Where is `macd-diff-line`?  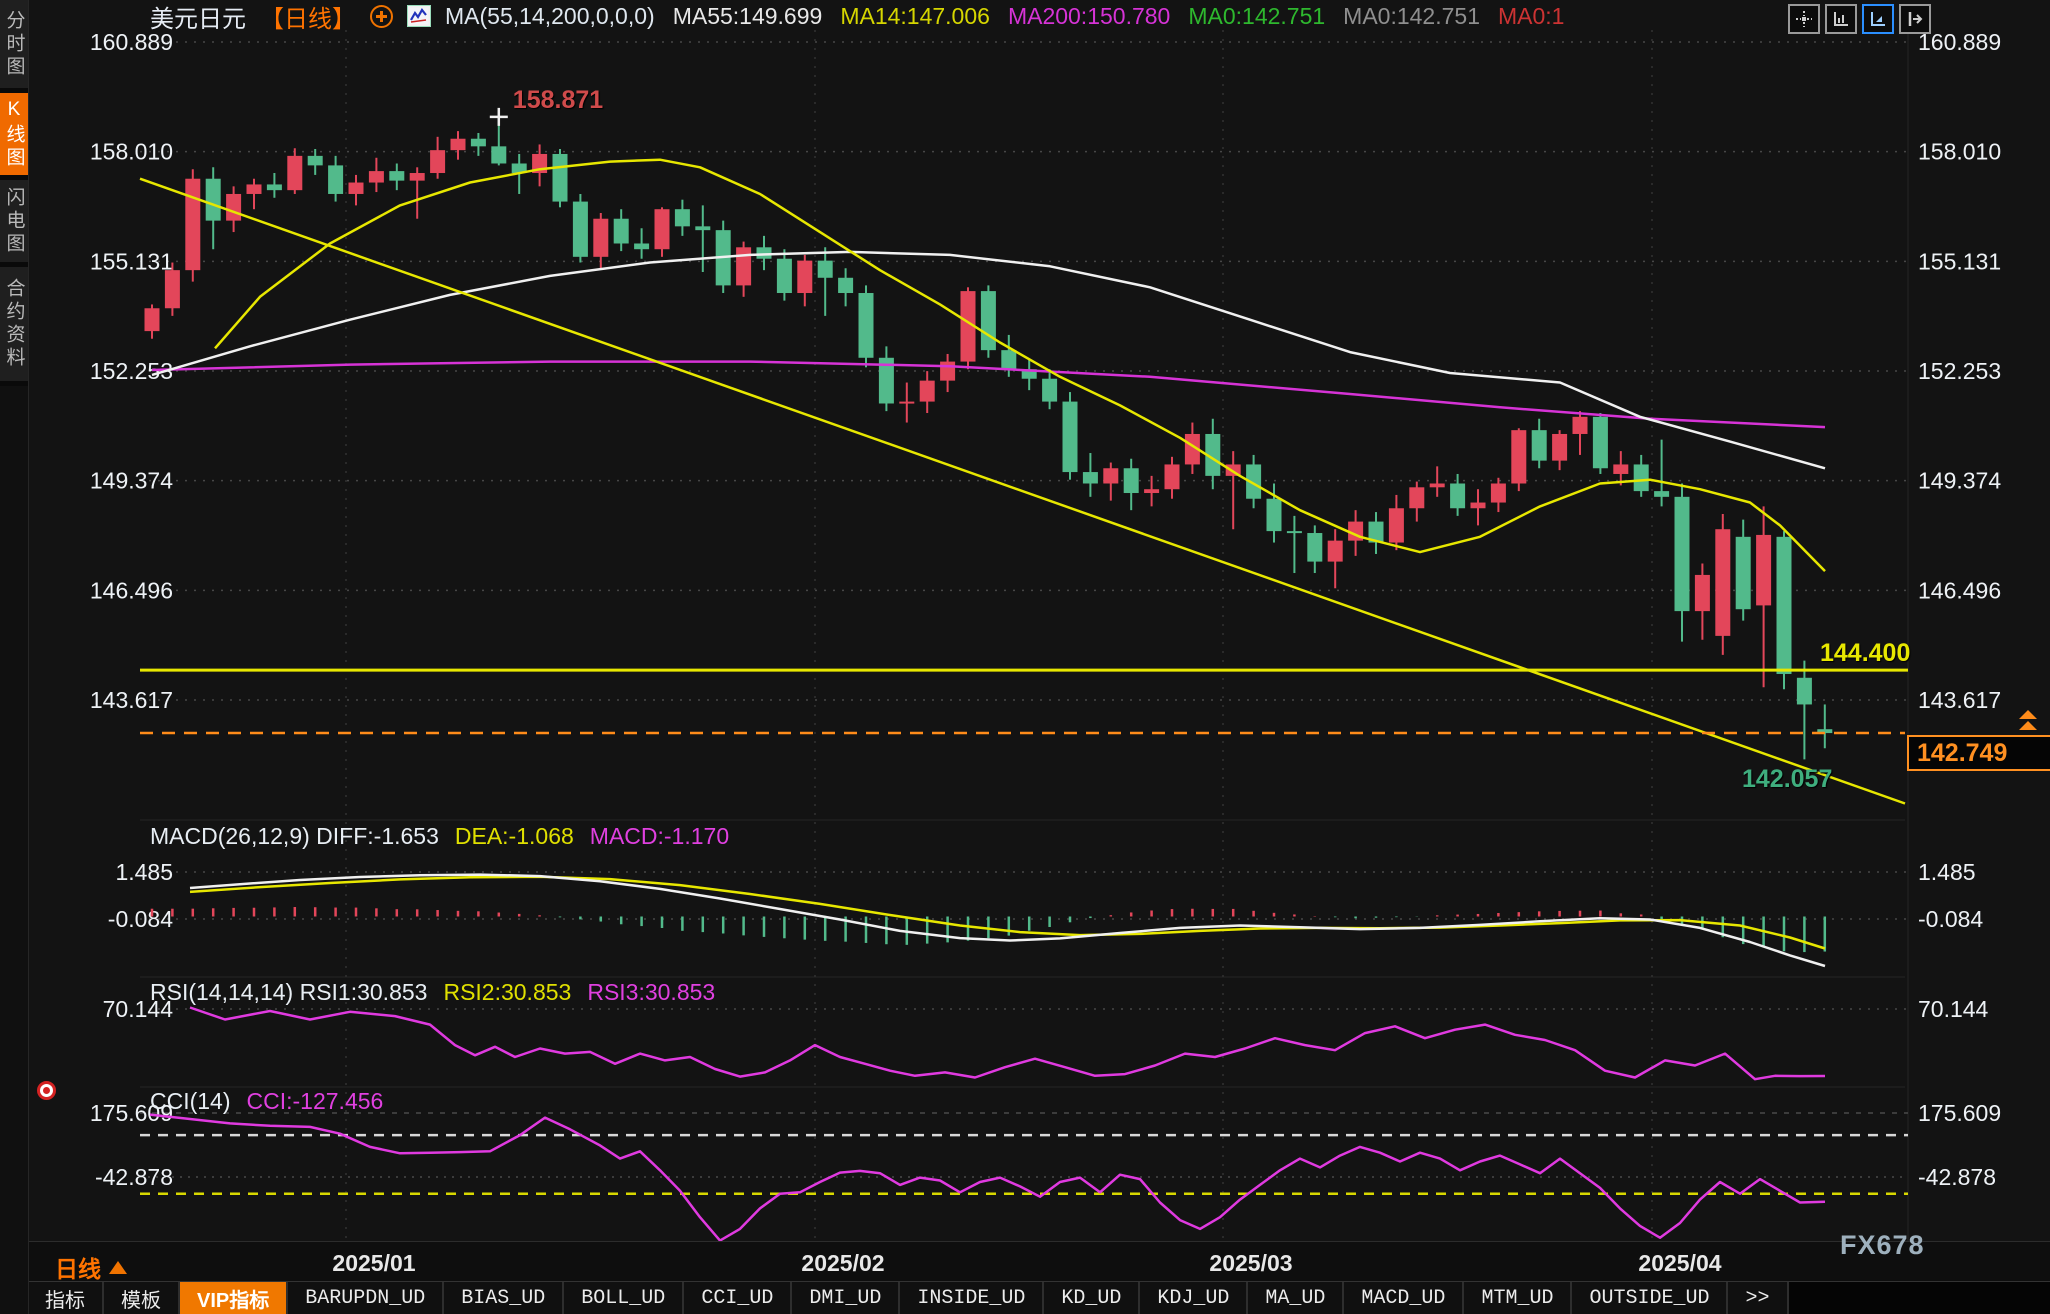
macd-diff-line is located at coordinates (1007, 920).